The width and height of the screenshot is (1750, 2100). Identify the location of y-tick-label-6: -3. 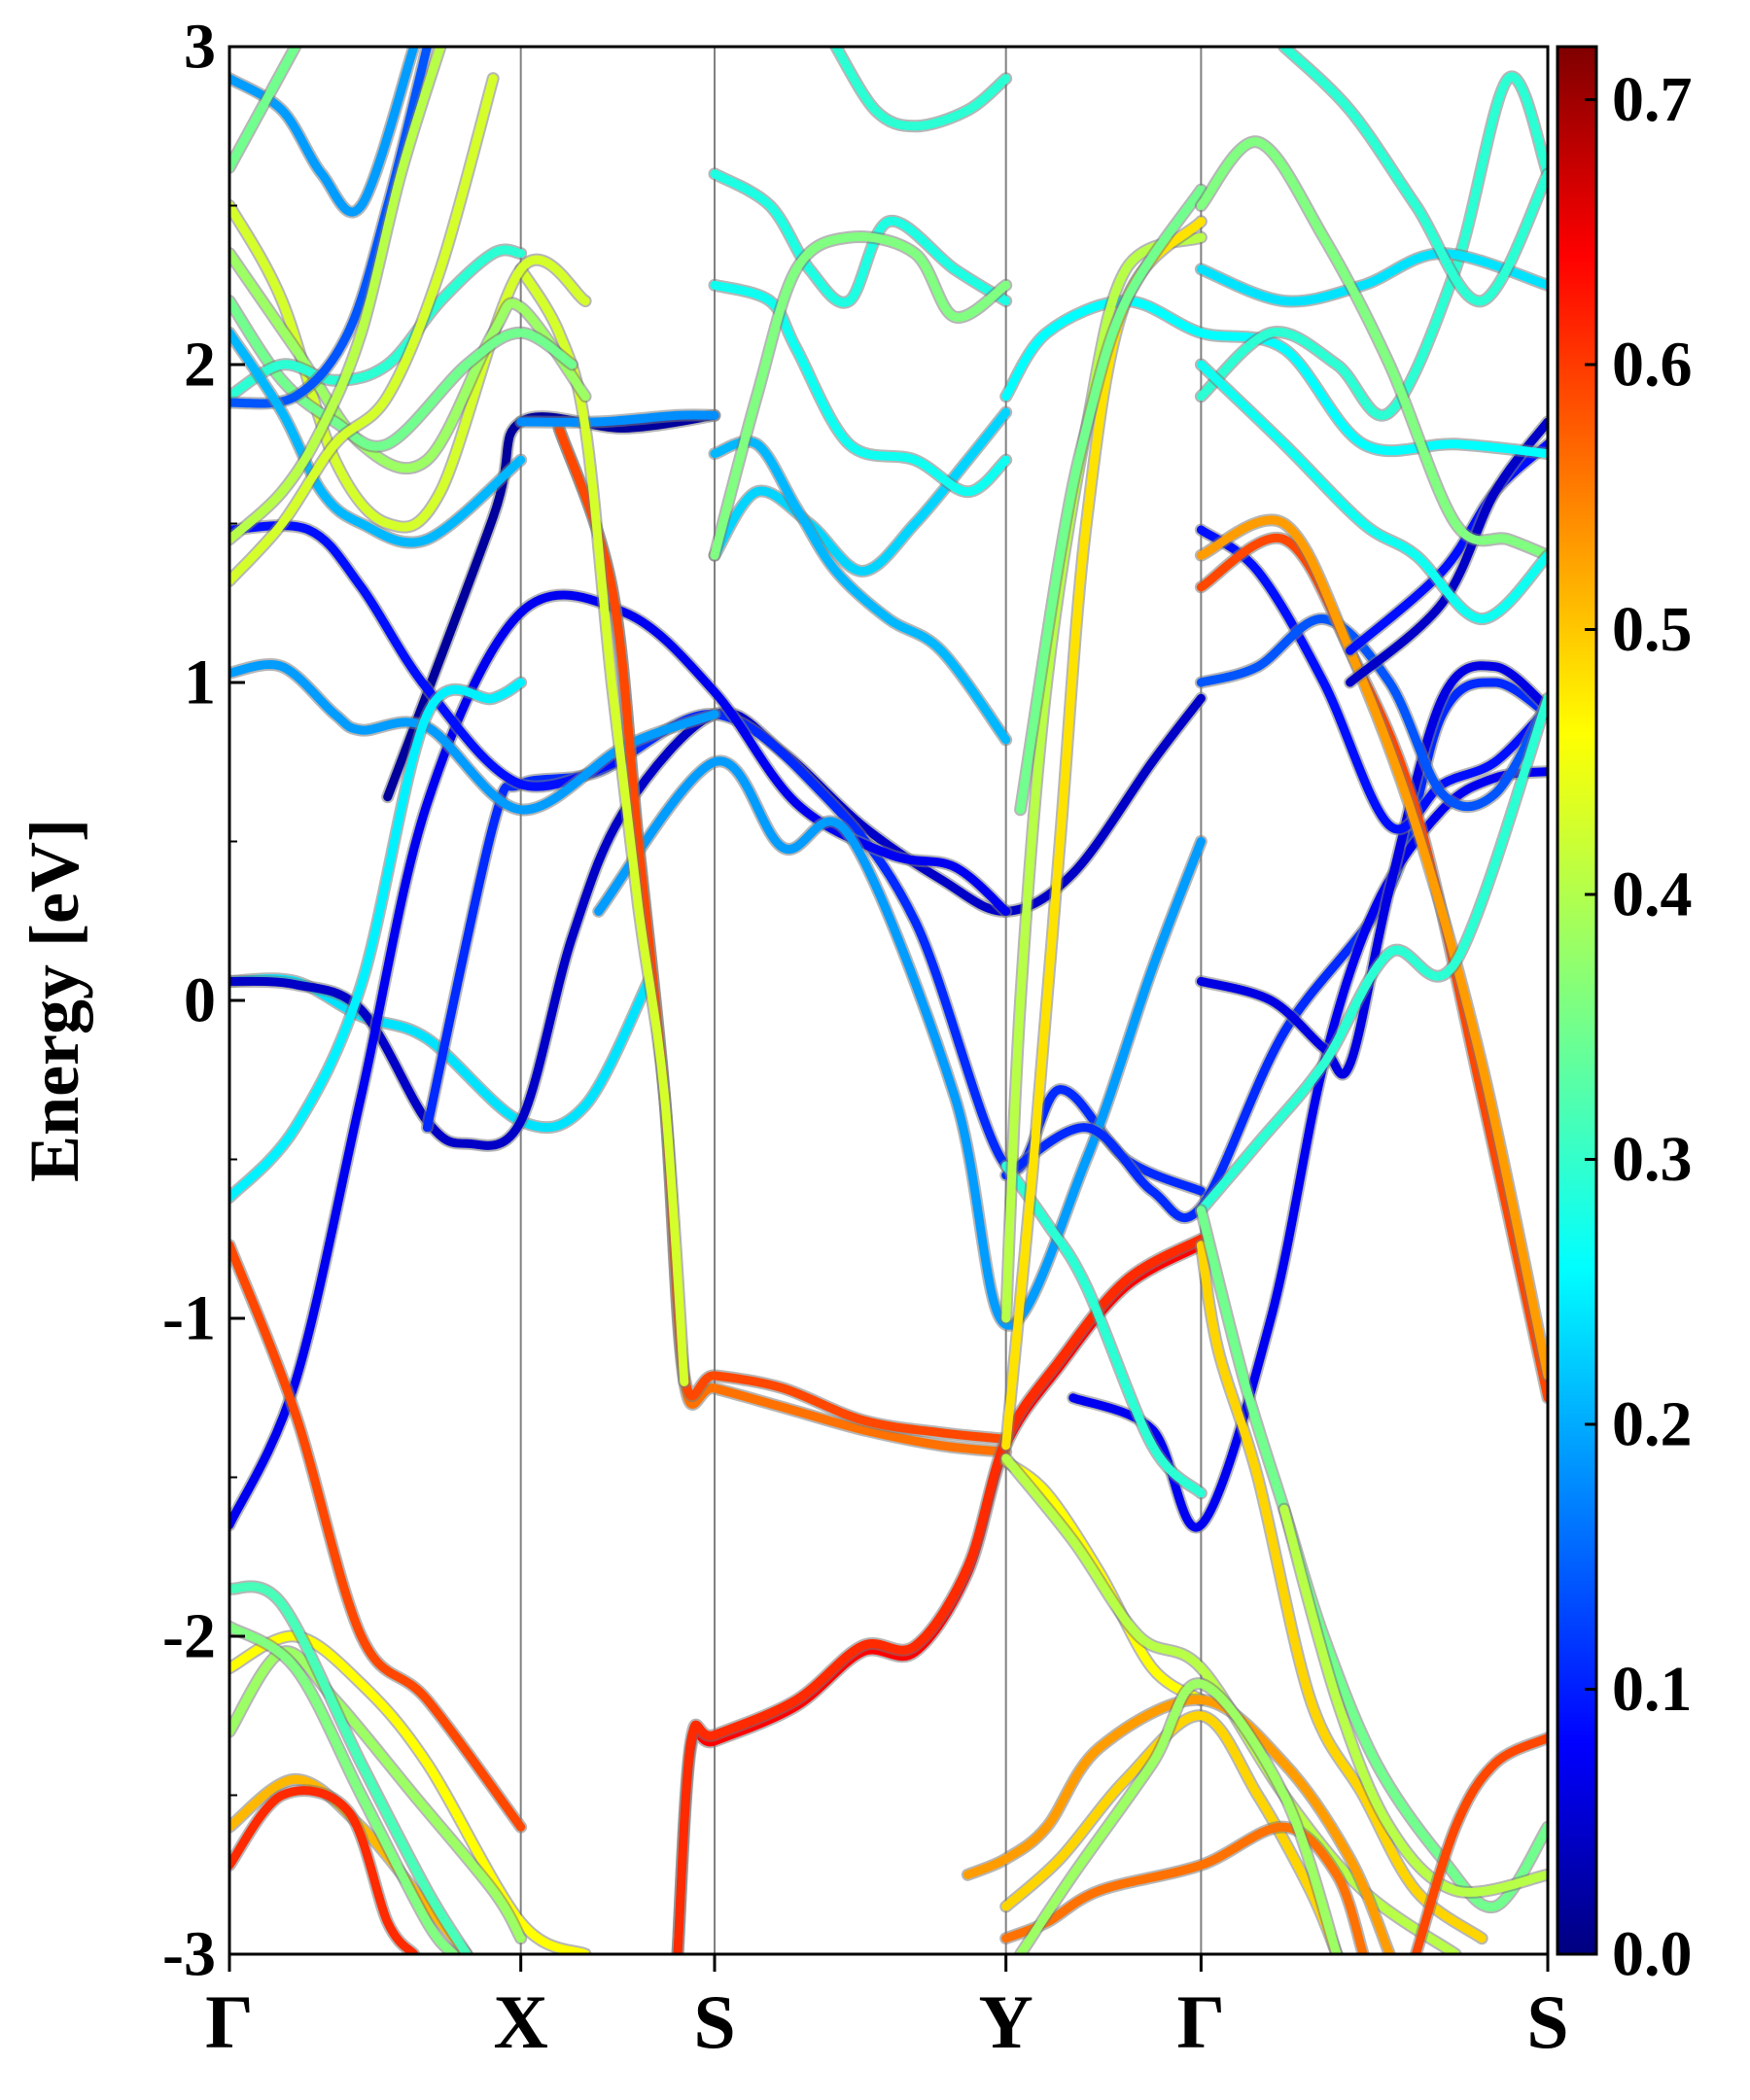
(189, 1954).